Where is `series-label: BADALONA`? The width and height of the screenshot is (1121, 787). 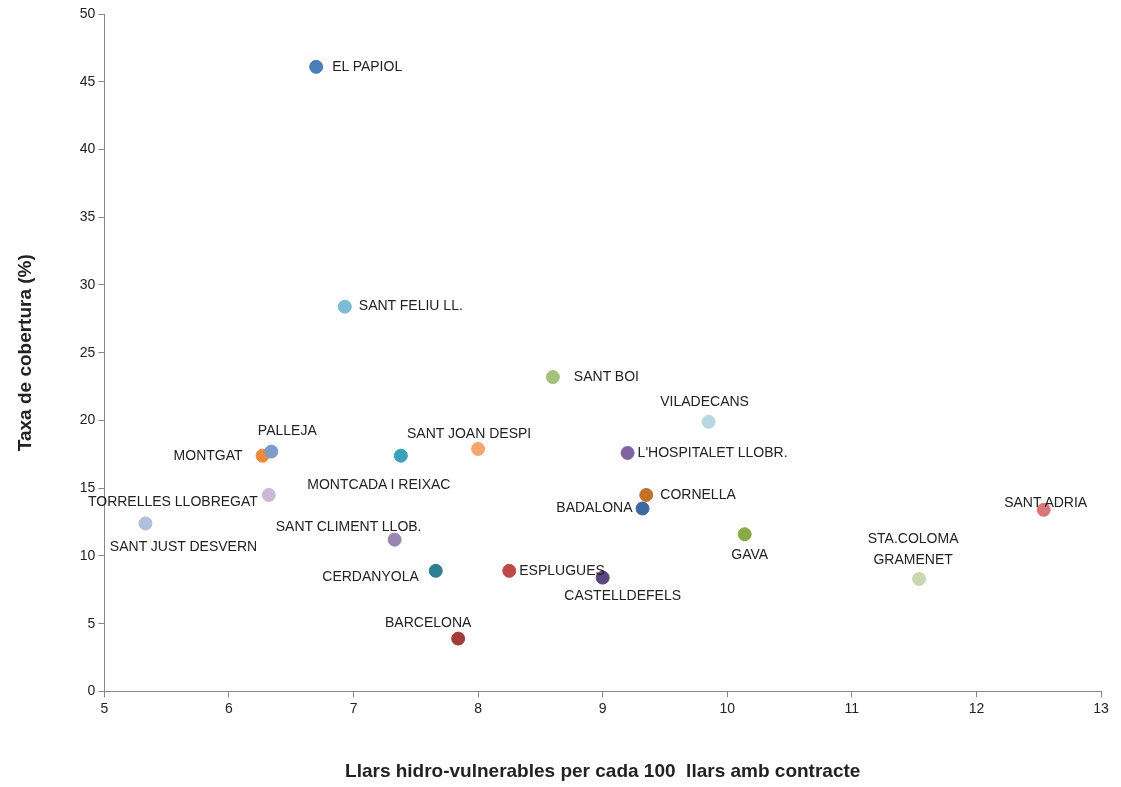
series-label: BADALONA is located at coordinates (595, 507).